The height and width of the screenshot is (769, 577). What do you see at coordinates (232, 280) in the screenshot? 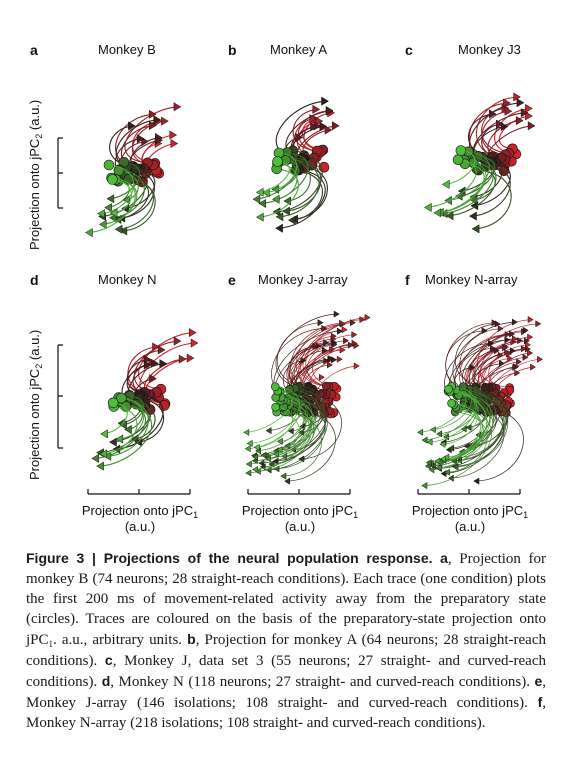
I see `panel-letter-e: e` at bounding box center [232, 280].